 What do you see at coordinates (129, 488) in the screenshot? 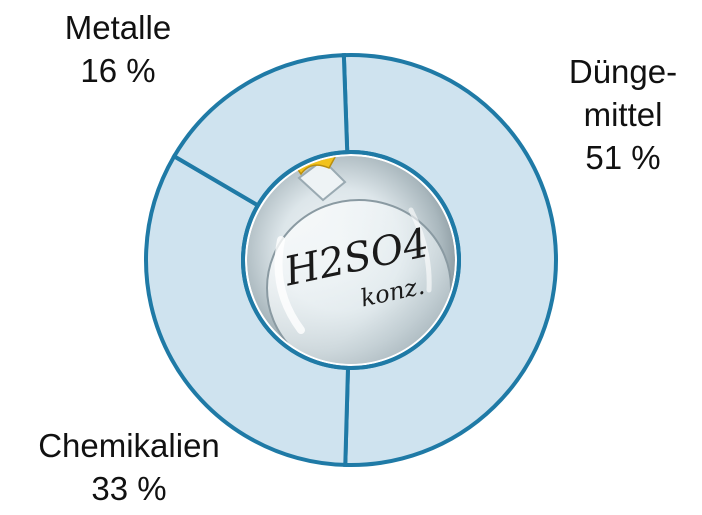
I see `slice-label-chemikalien-percent: 33 %` at bounding box center [129, 488].